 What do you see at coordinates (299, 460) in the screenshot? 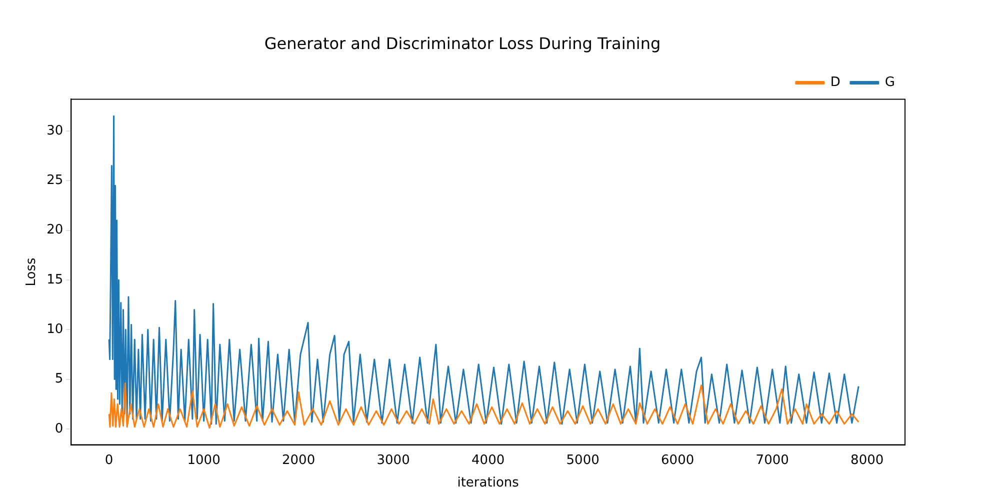
I see `x-tick-label: 2000` at bounding box center [299, 460].